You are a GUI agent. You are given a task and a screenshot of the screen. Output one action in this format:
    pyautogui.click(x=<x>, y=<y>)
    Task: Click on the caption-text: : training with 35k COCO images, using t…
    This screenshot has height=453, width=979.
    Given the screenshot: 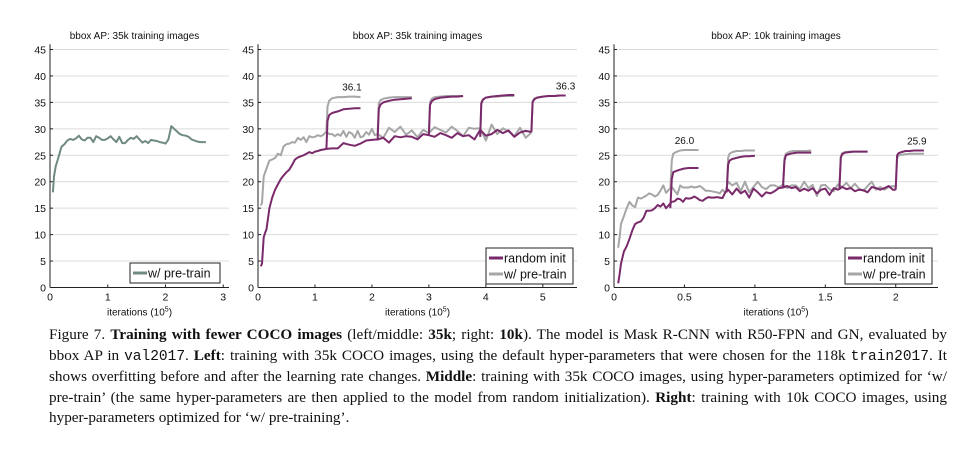 What is the action you would take?
    pyautogui.click(x=535, y=355)
    